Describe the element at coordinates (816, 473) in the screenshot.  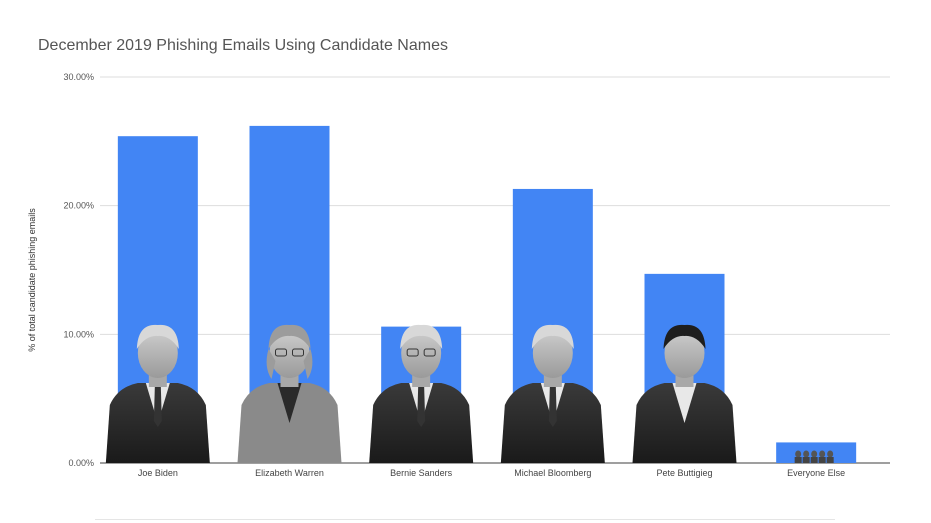
I see `x-tick-label: Everyone Else` at that location.